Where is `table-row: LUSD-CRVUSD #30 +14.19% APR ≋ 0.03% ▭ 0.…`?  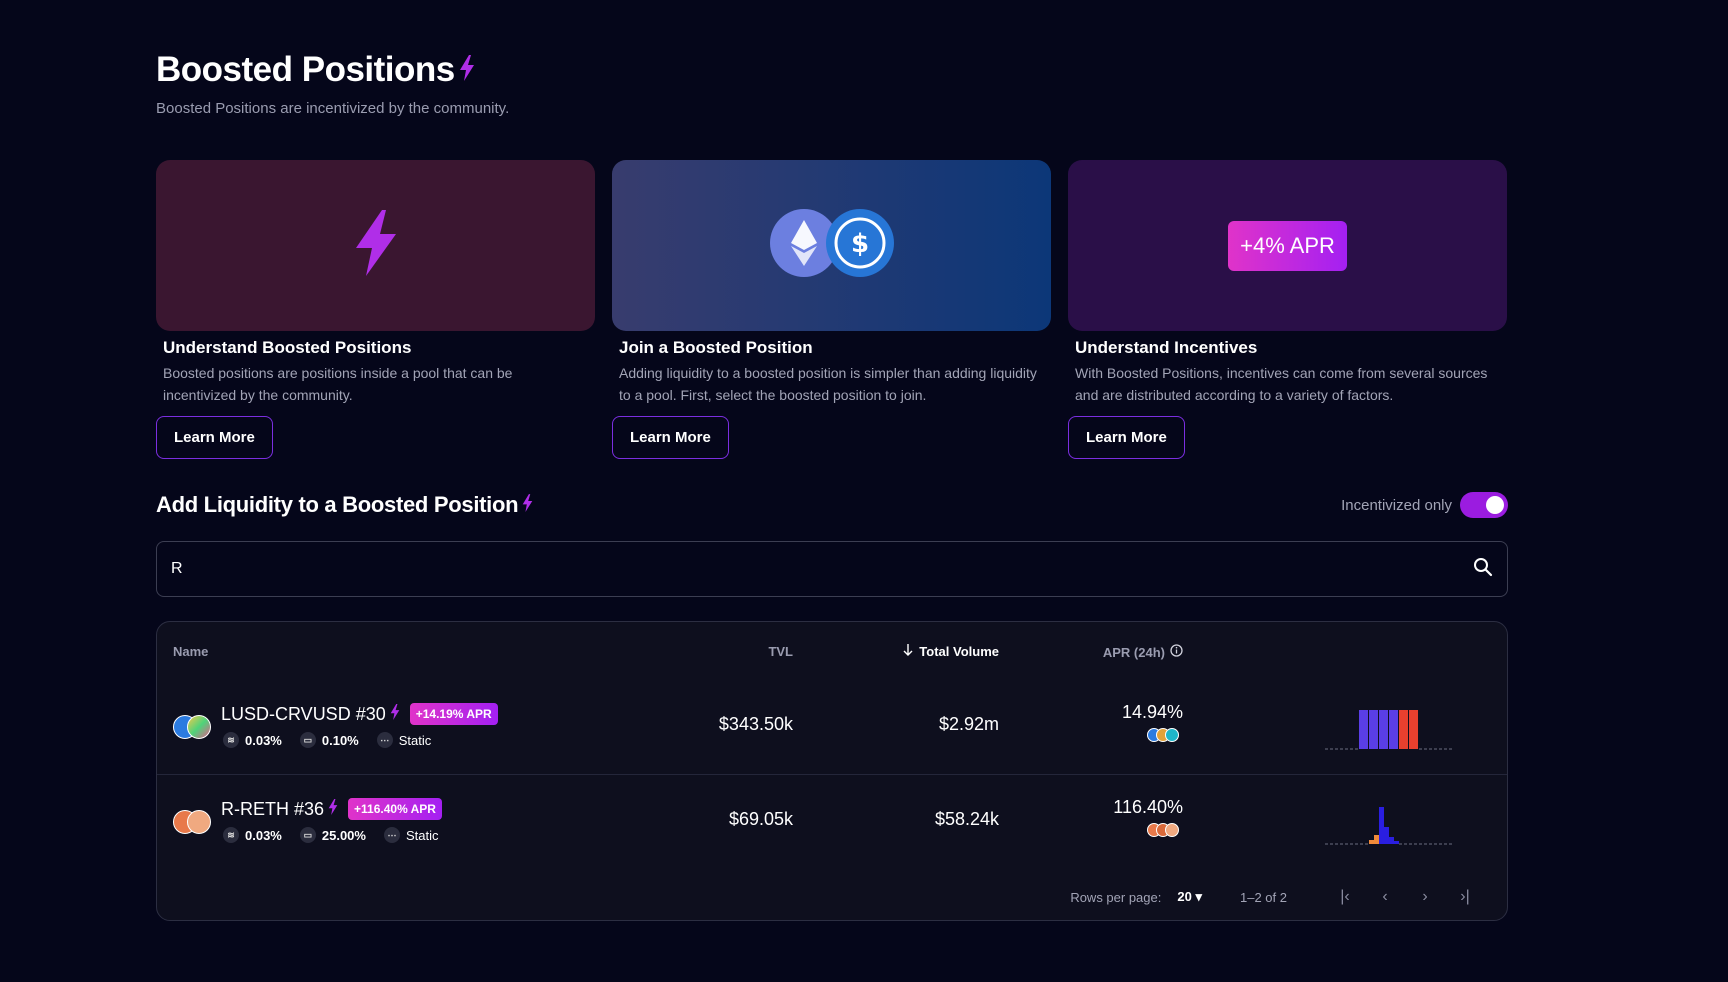 table-row: LUSD-CRVUSD #30 +14.19% APR ≋ 0.03% ▭ 0.… is located at coordinates (832, 727).